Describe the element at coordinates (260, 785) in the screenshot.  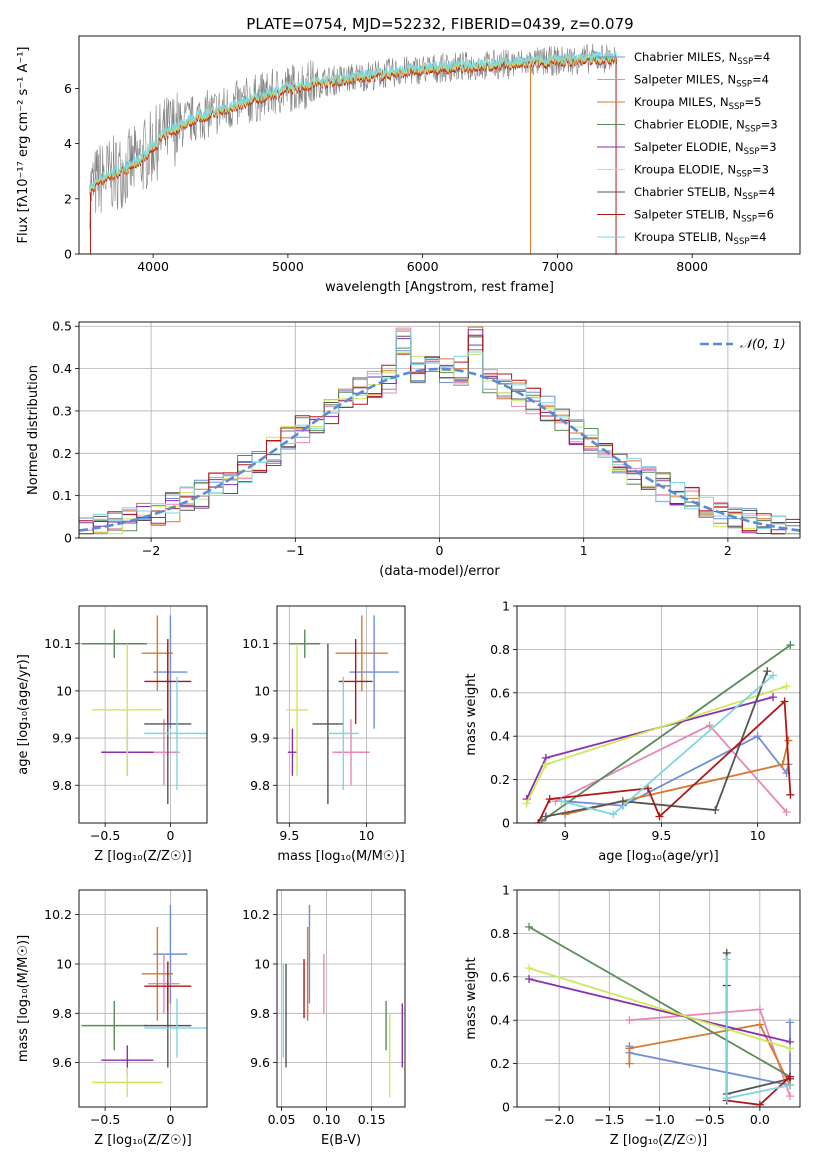
I see `y-tick-label: 9.8` at that location.